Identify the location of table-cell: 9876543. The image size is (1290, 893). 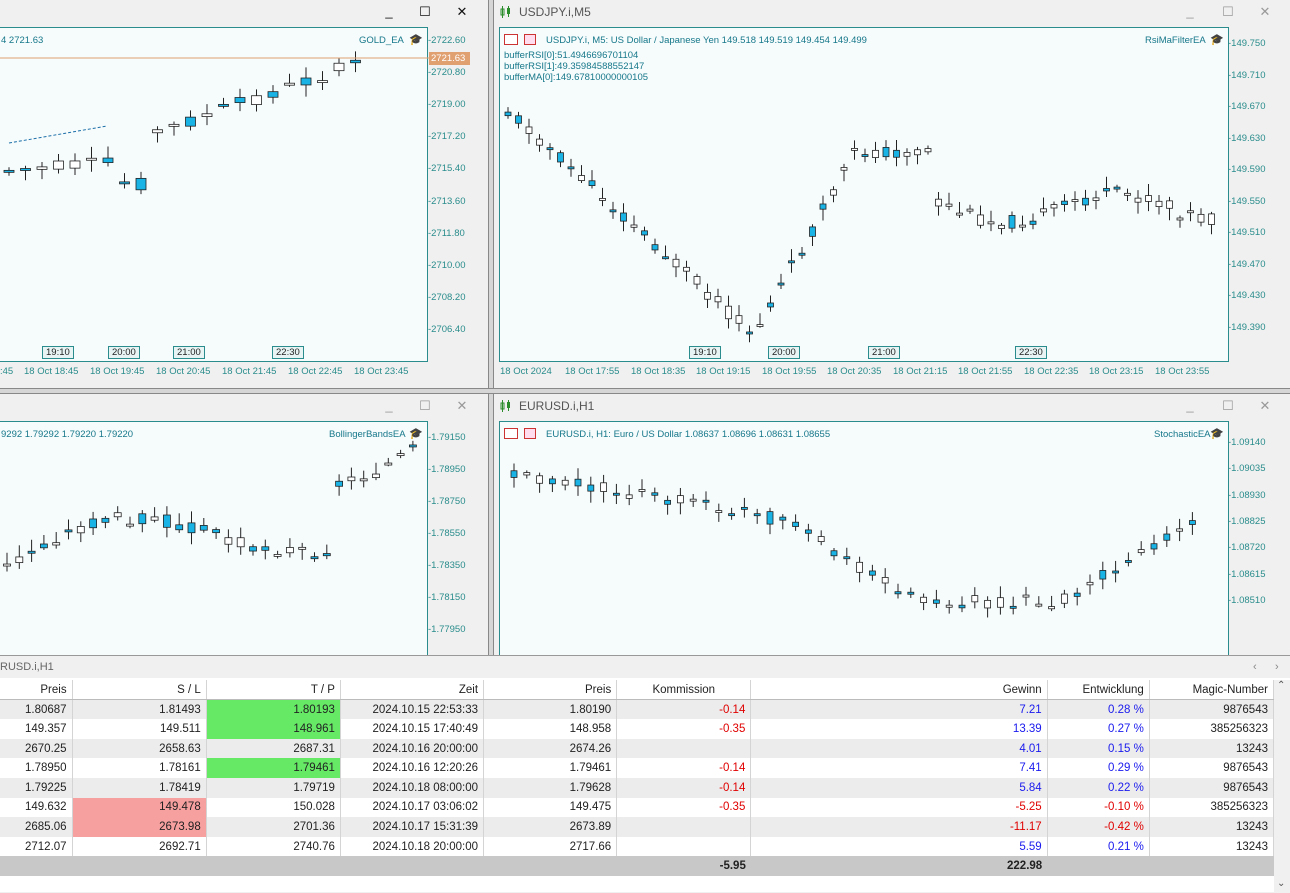
(1212, 768).